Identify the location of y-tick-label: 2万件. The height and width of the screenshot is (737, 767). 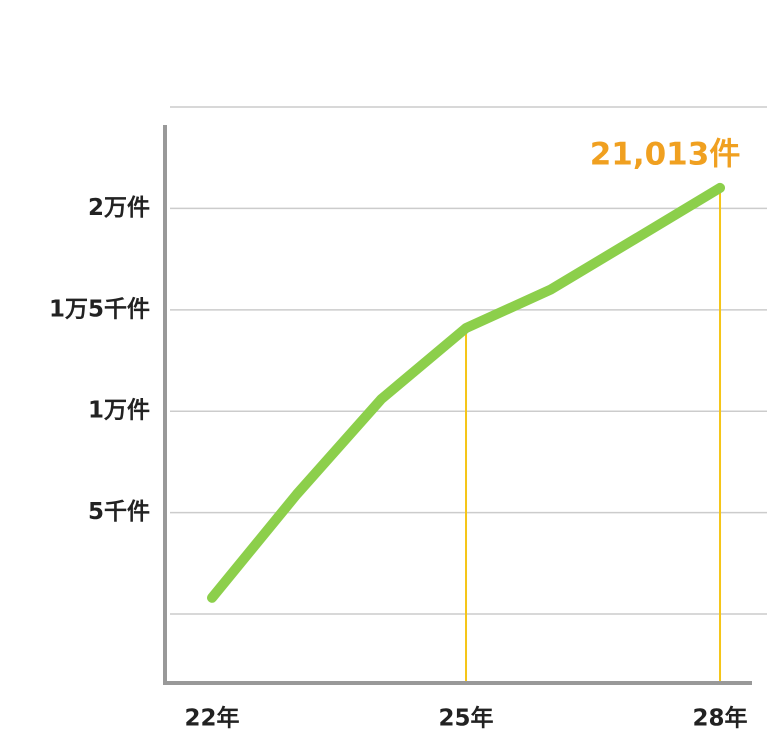
(119, 208).